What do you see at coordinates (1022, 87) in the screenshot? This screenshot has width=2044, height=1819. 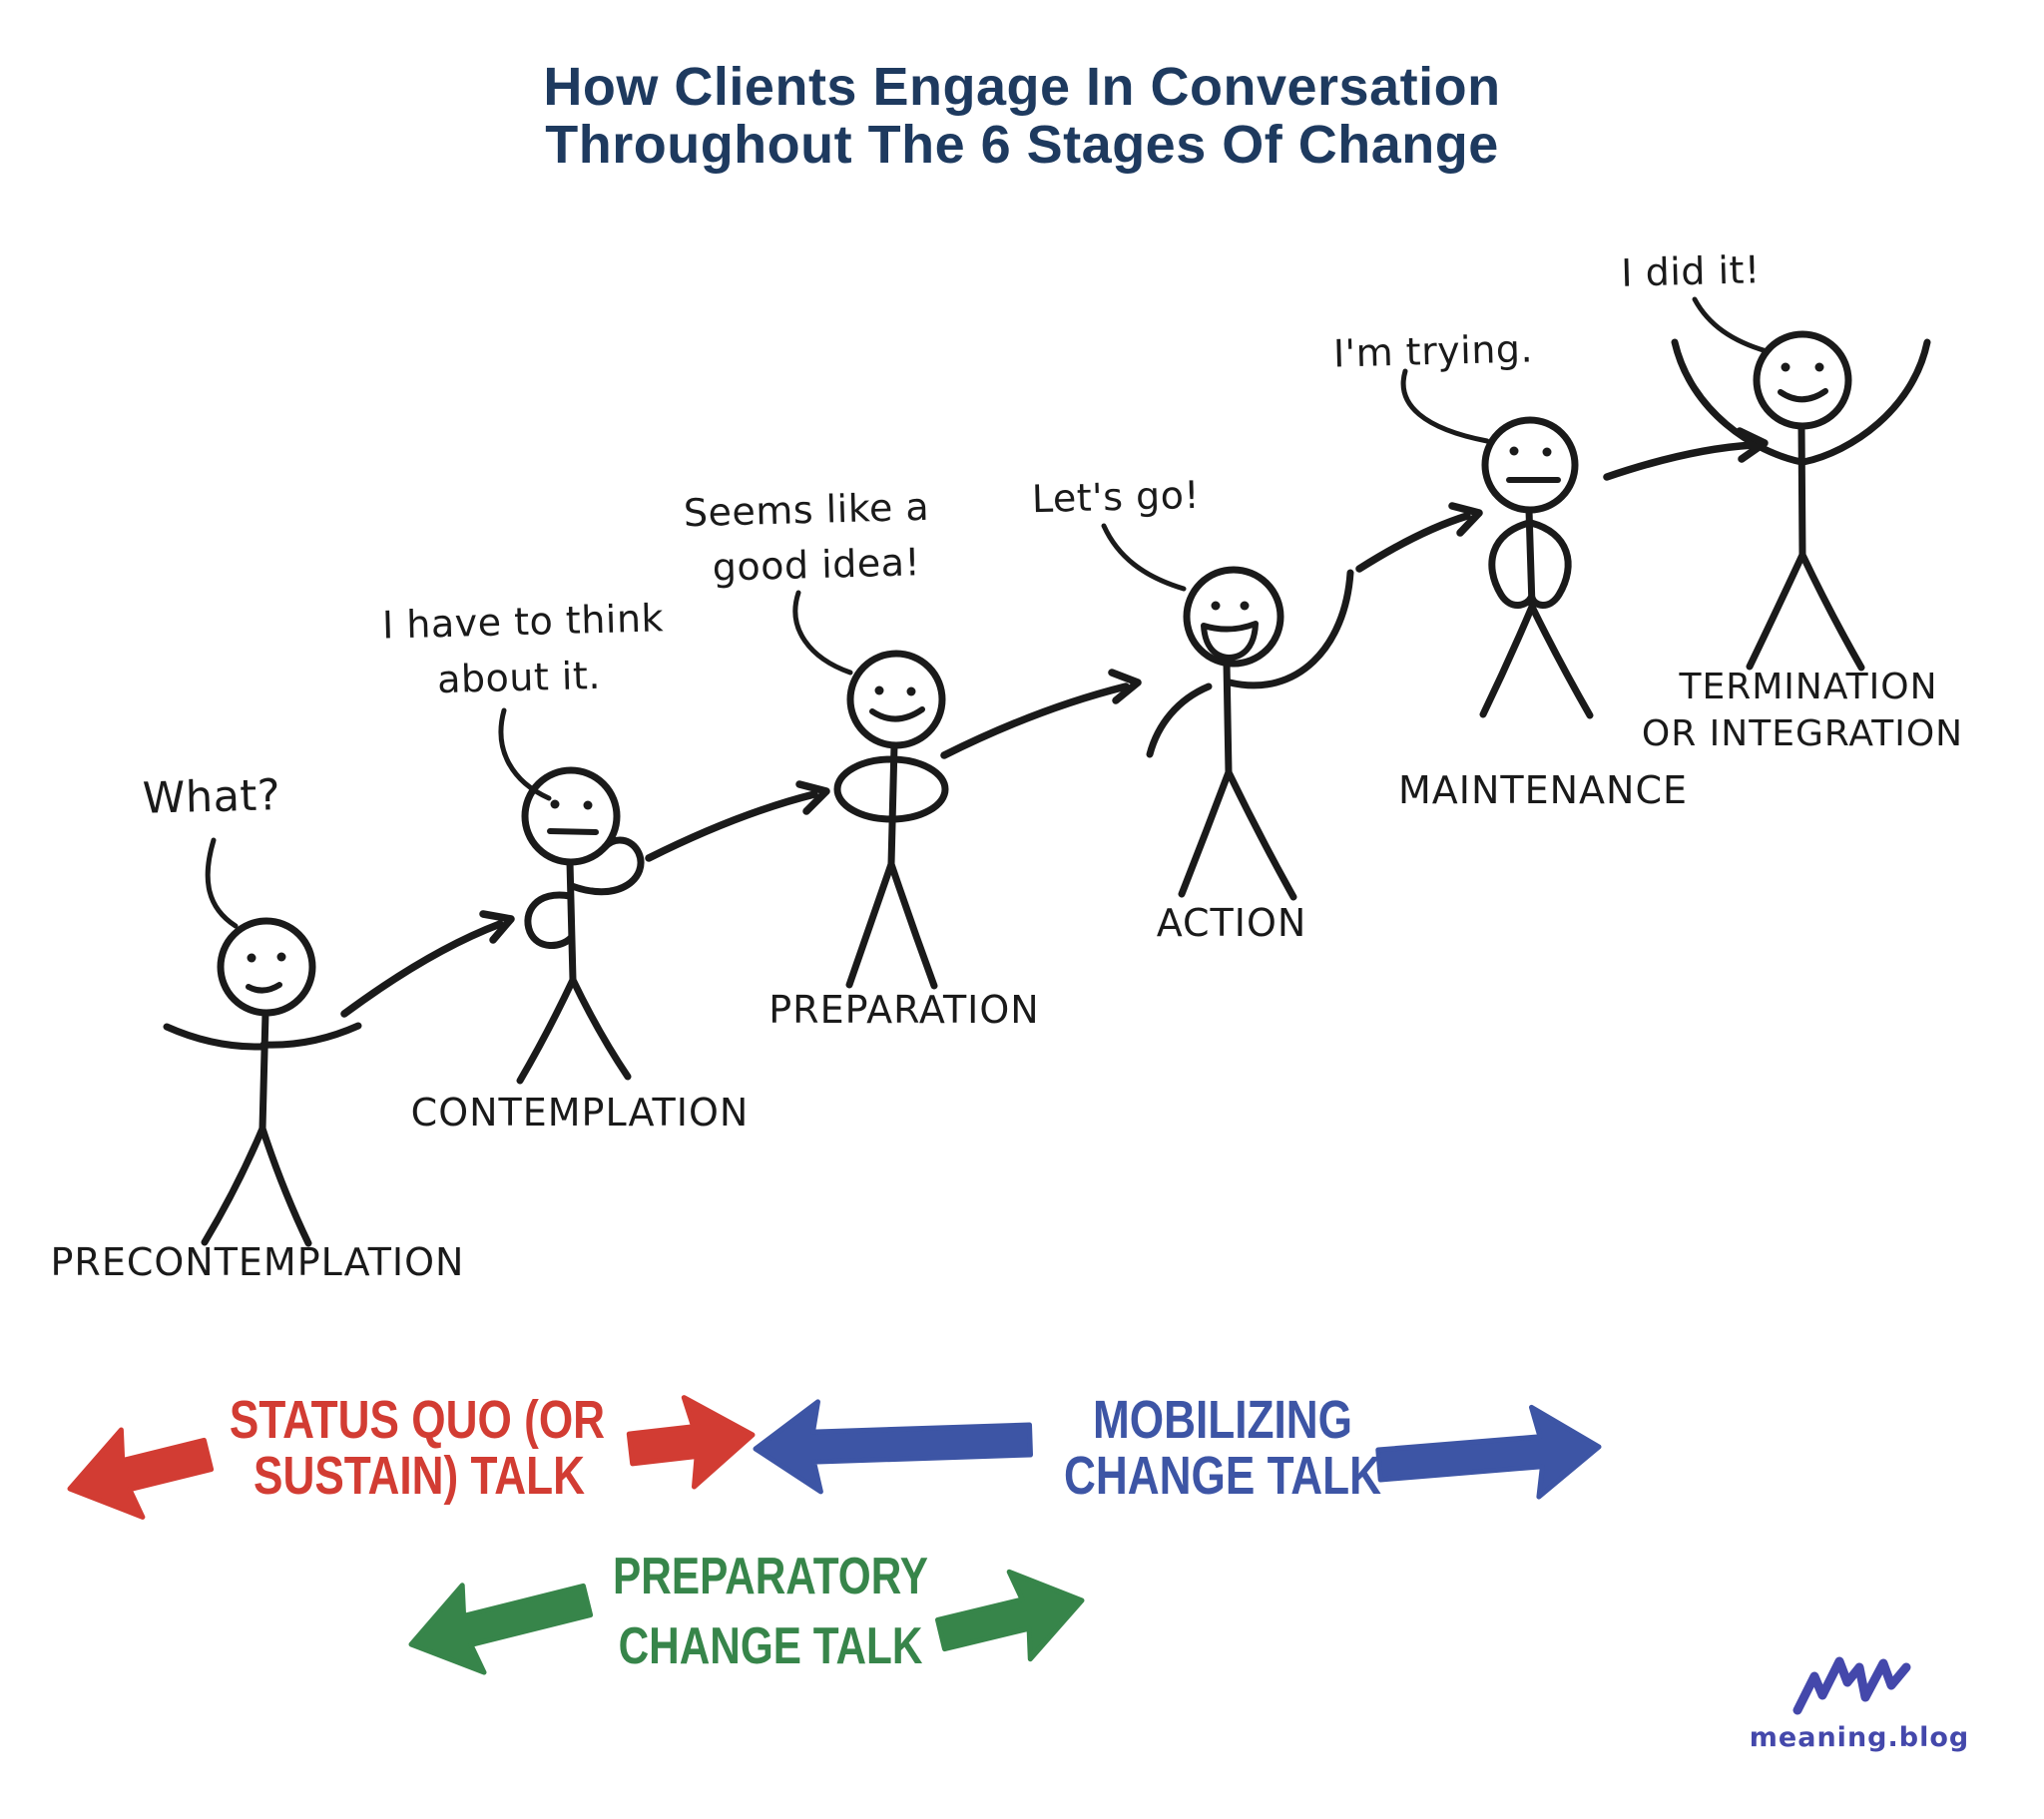 I see `page-title-line1: How Clients Engage In Conversation` at bounding box center [1022, 87].